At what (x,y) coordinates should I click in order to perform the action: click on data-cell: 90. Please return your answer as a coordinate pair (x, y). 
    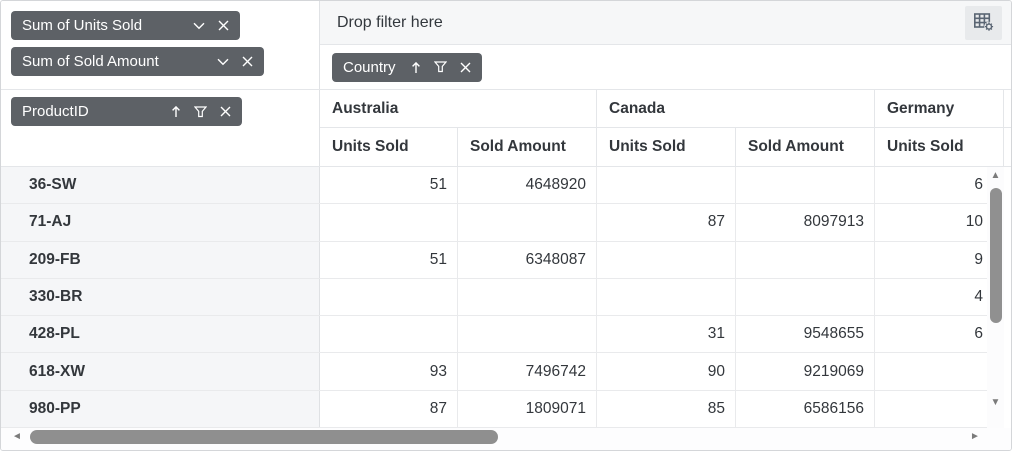
    Looking at the image, I should click on (666, 371).